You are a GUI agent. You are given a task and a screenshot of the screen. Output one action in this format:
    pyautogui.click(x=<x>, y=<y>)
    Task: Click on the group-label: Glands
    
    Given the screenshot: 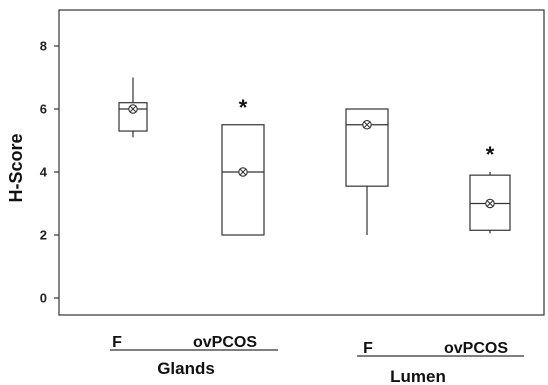 What is the action you would take?
    pyautogui.click(x=186, y=368)
    